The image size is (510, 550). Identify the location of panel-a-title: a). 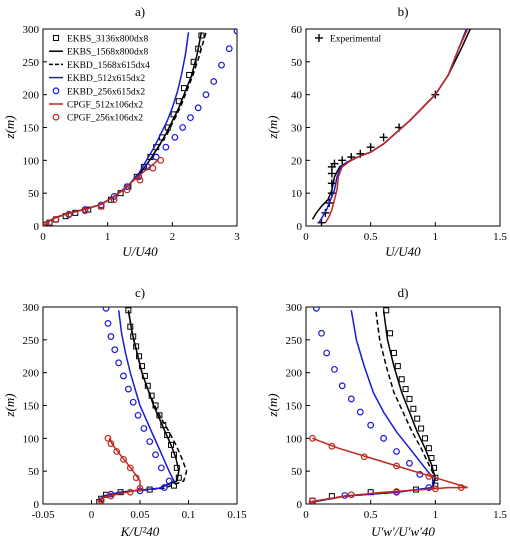
(140, 11).